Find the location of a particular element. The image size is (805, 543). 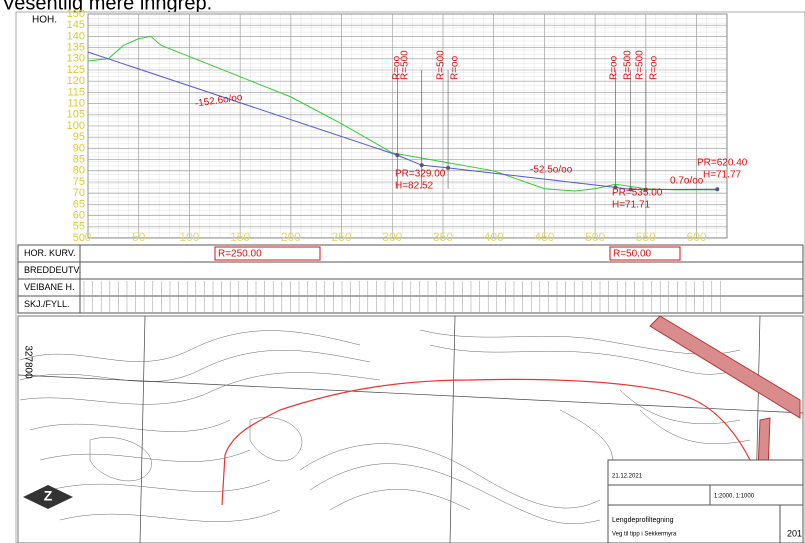

y-tick-label: 50 is located at coordinates (79, 238).